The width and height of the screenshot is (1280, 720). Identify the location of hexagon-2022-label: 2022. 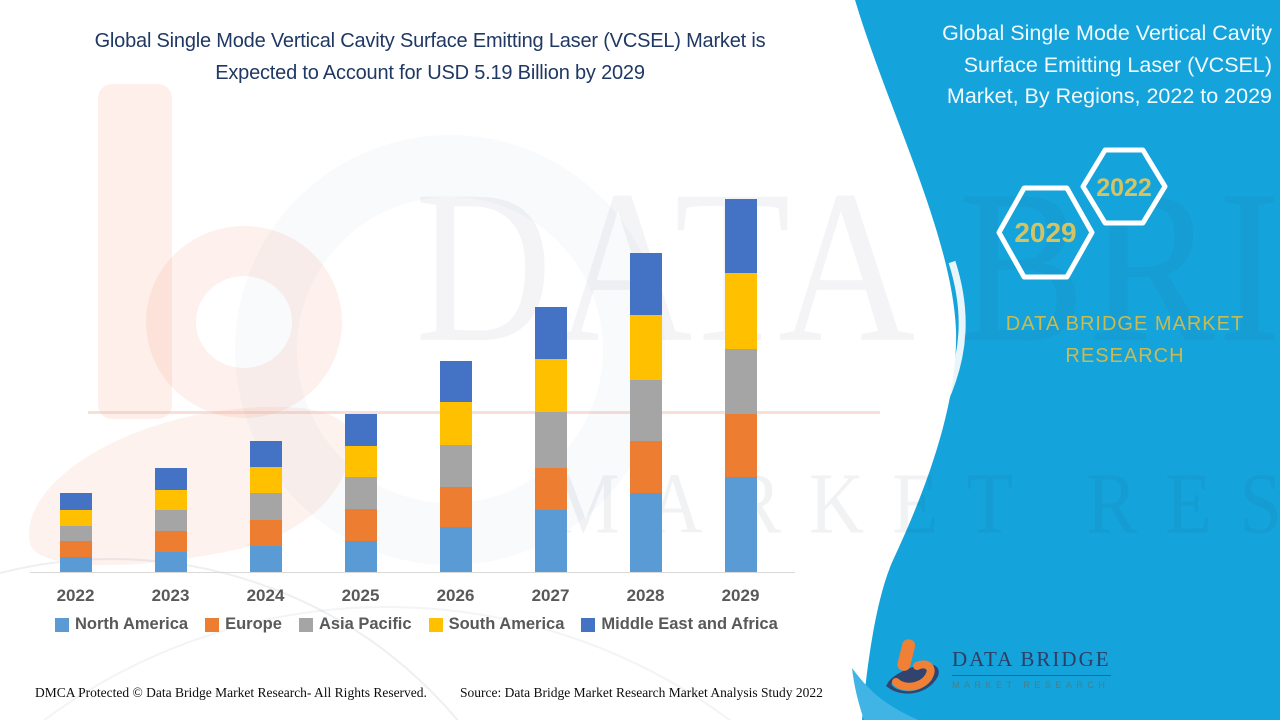
(1124, 188).